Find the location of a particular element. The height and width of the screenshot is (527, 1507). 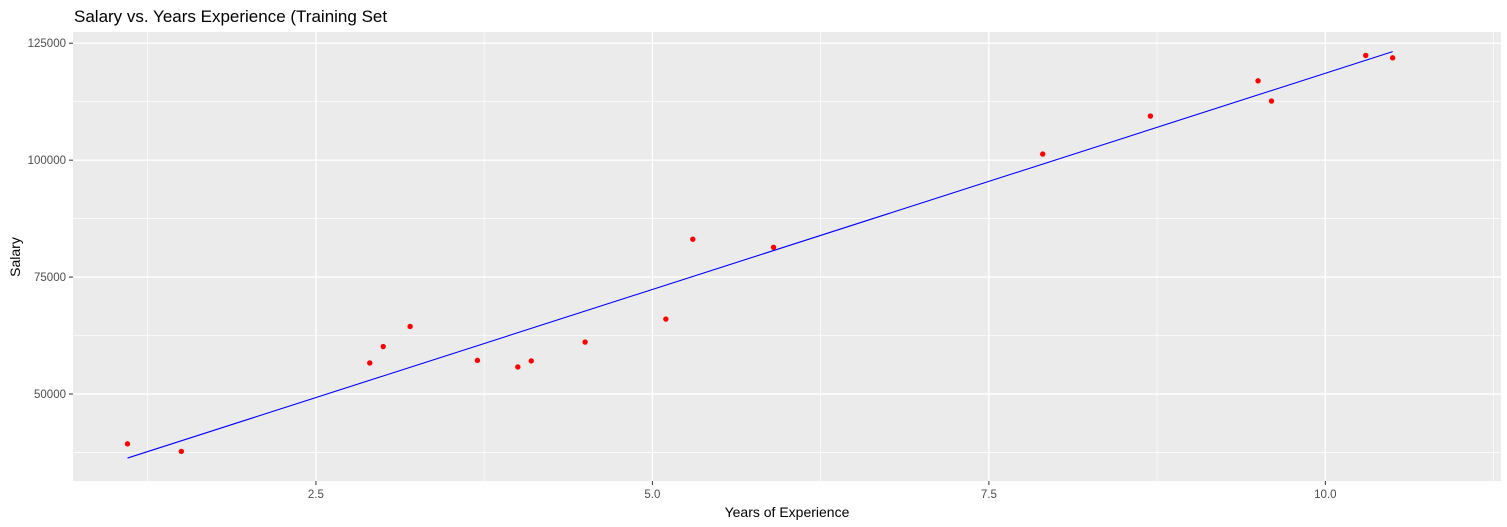

x-tick-label: 10.0 is located at coordinates (1325, 495).